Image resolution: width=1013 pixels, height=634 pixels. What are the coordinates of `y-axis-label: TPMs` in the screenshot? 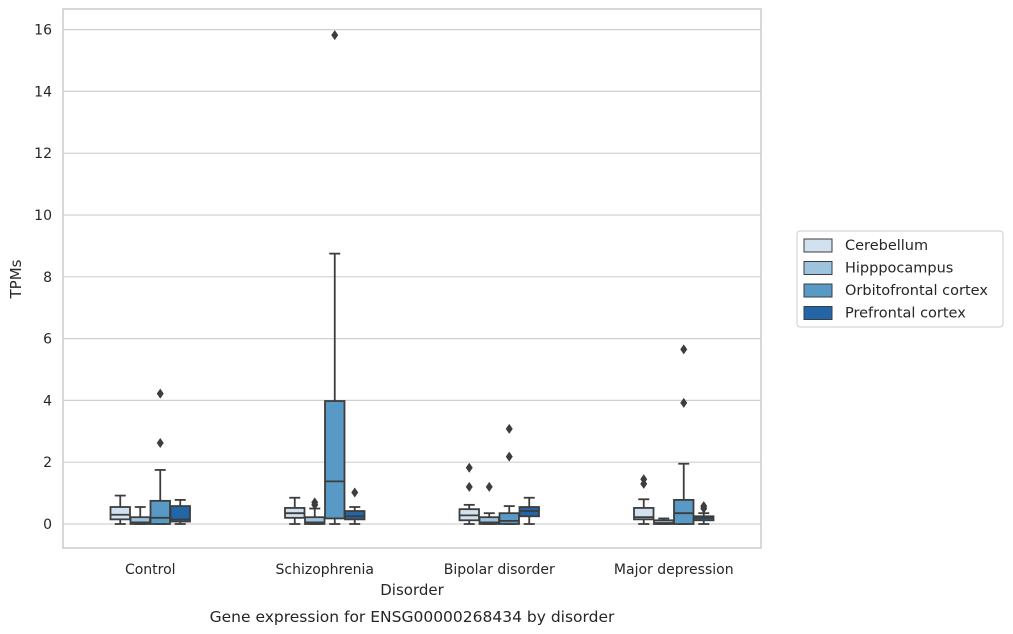 It's located at (16, 279).